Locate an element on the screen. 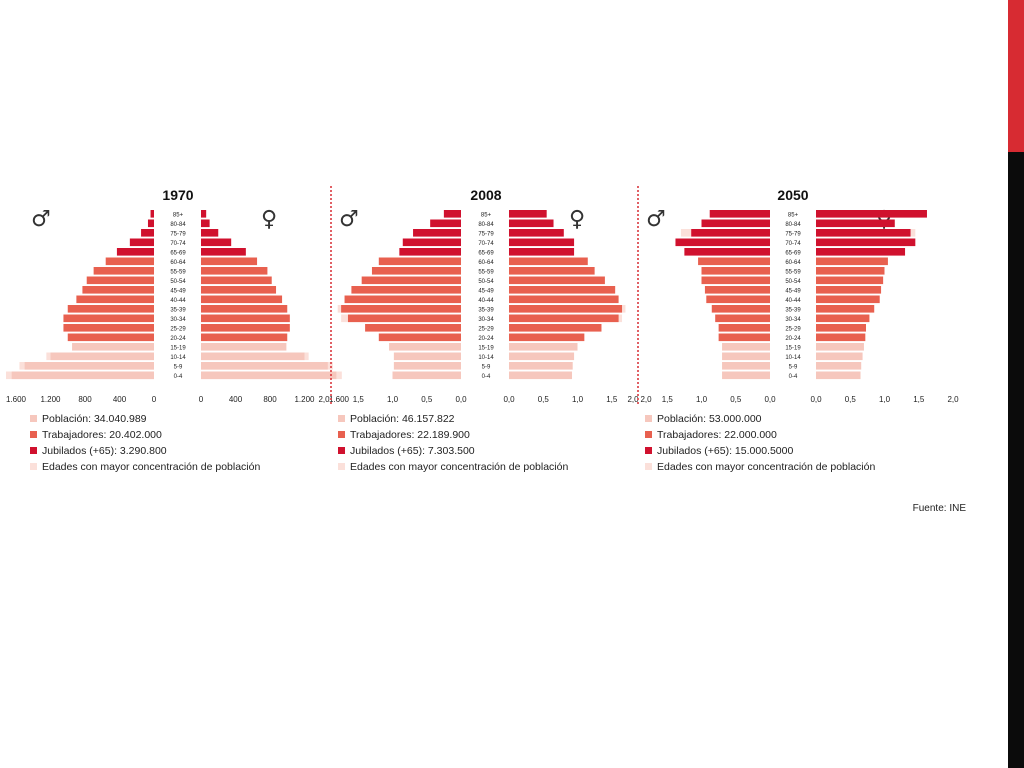 This screenshot has height=768, width=1024. age-label-55-59: 55-59 is located at coordinates (178, 272).